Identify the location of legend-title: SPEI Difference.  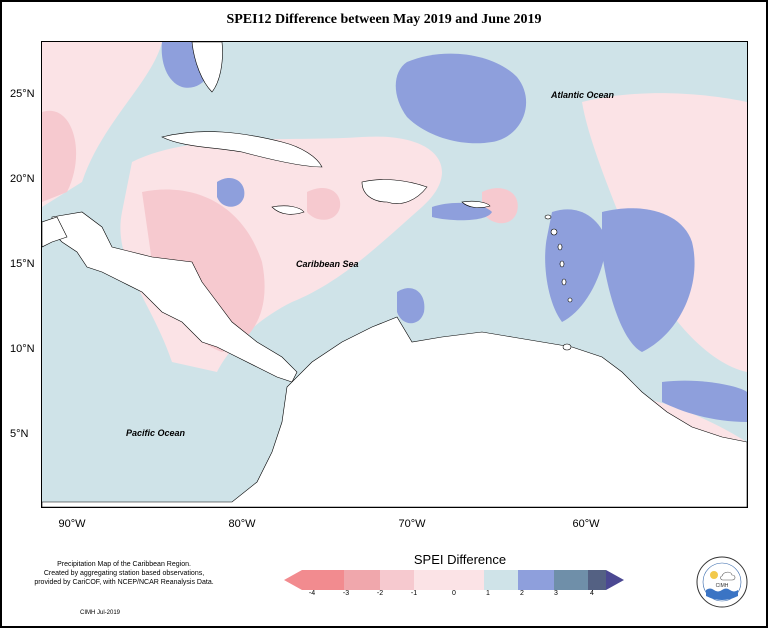
(460, 559).